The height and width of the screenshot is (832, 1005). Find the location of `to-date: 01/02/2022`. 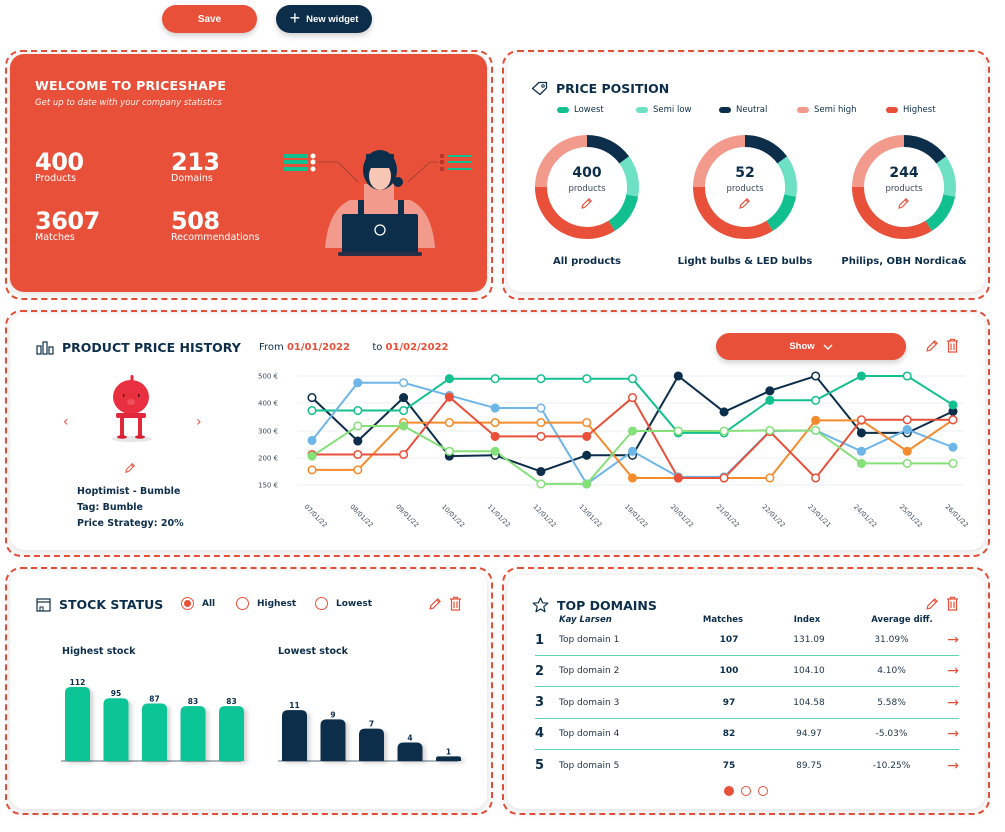

to-date: 01/02/2022 is located at coordinates (417, 347).